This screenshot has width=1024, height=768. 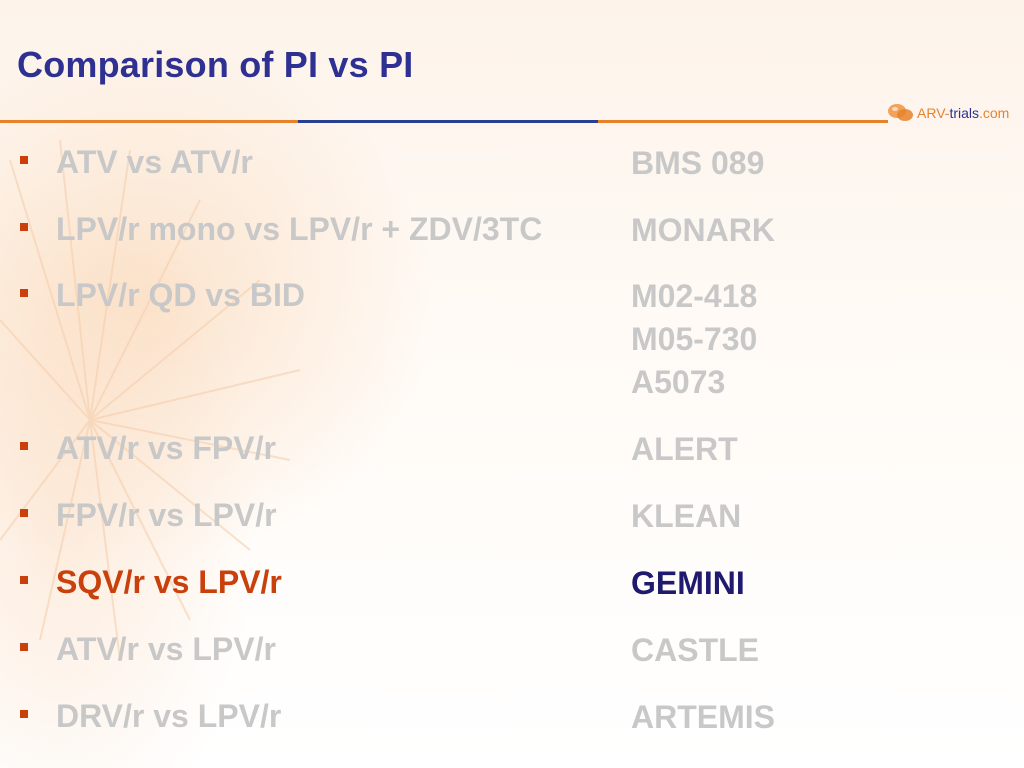 I want to click on trial-name: CASTLE, so click(x=695, y=650).